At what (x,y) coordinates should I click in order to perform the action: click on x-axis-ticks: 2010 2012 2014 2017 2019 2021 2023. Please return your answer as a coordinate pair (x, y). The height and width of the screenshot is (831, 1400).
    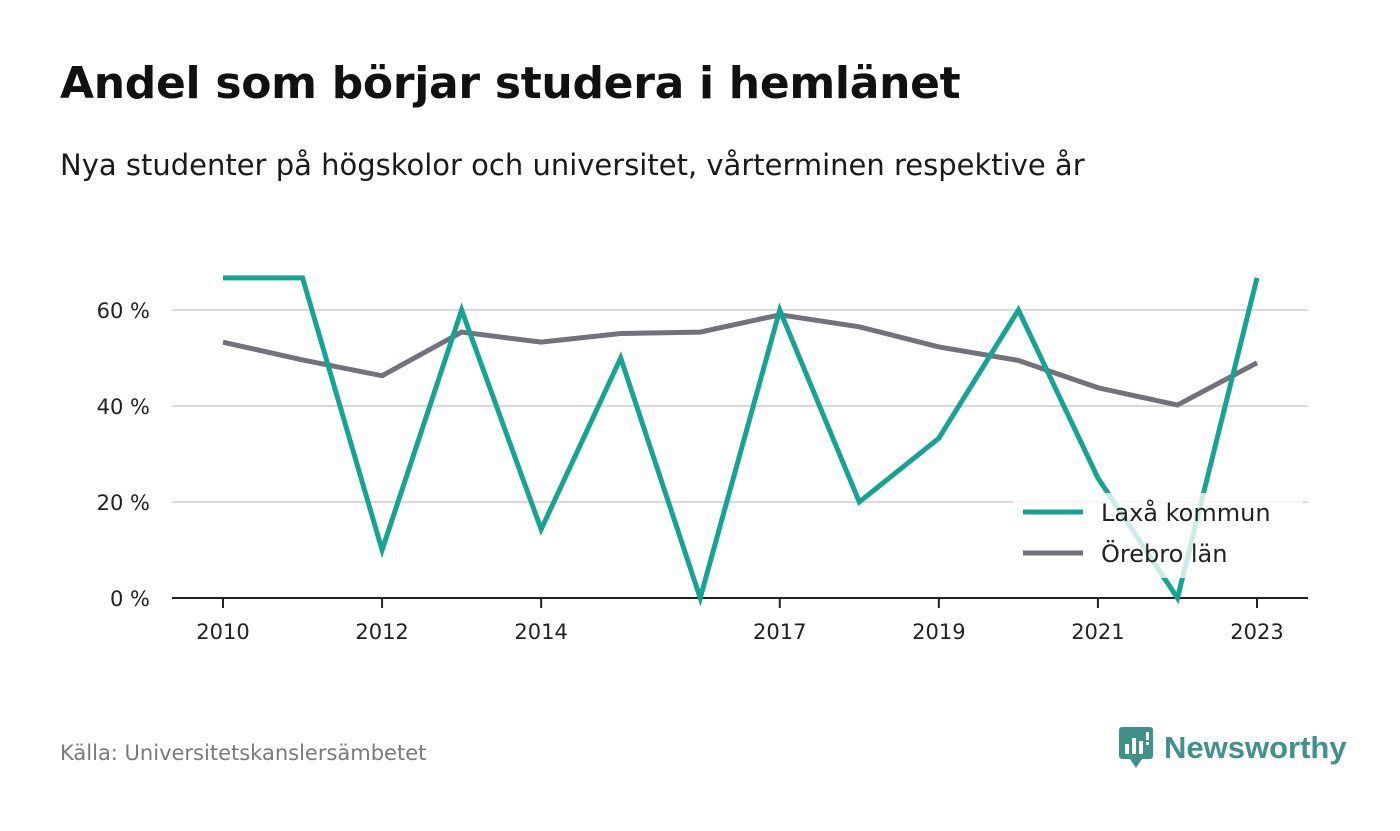
    Looking at the image, I should click on (740, 620).